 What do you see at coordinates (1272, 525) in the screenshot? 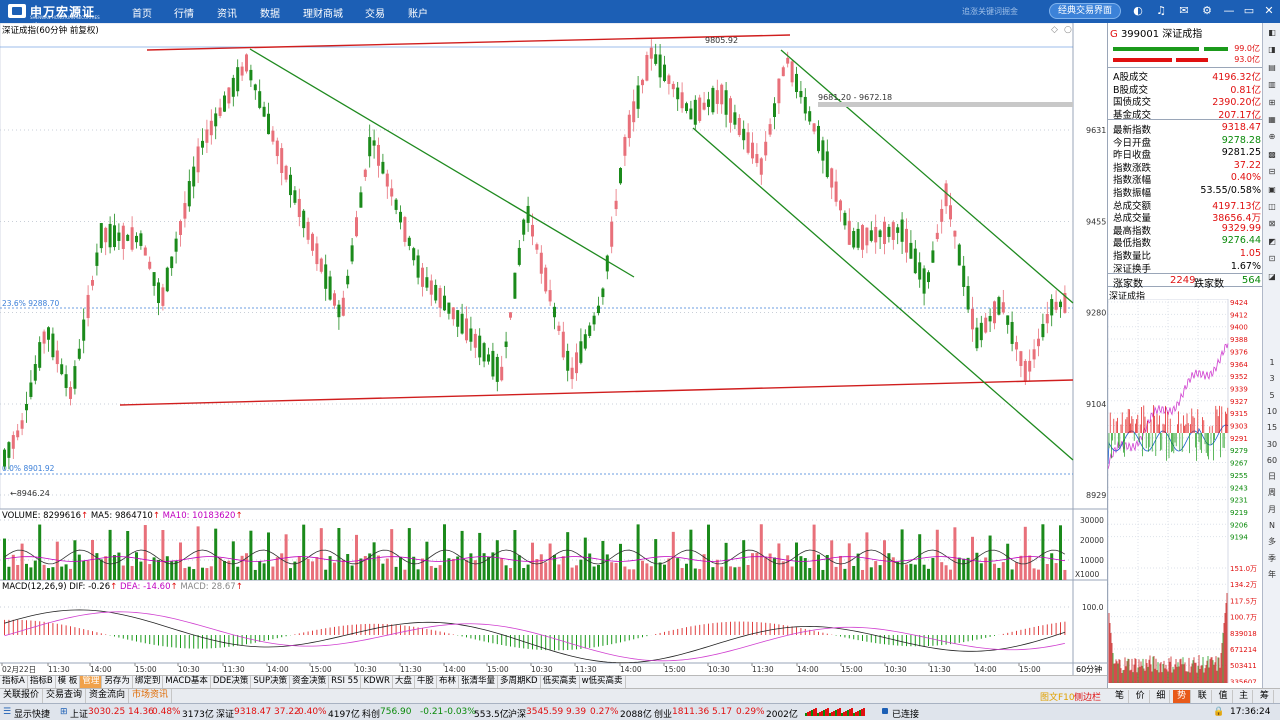
I see `period-button: N` at bounding box center [1272, 525].